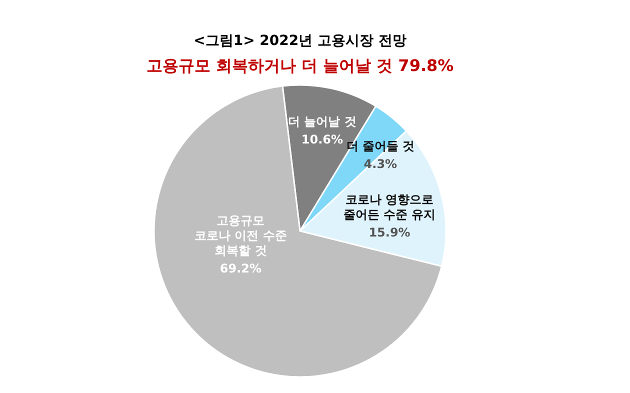 The image size is (630, 393). What do you see at coordinates (322, 121) in the screenshot?
I see `slice-label: 더 늘어날 것` at bounding box center [322, 121].